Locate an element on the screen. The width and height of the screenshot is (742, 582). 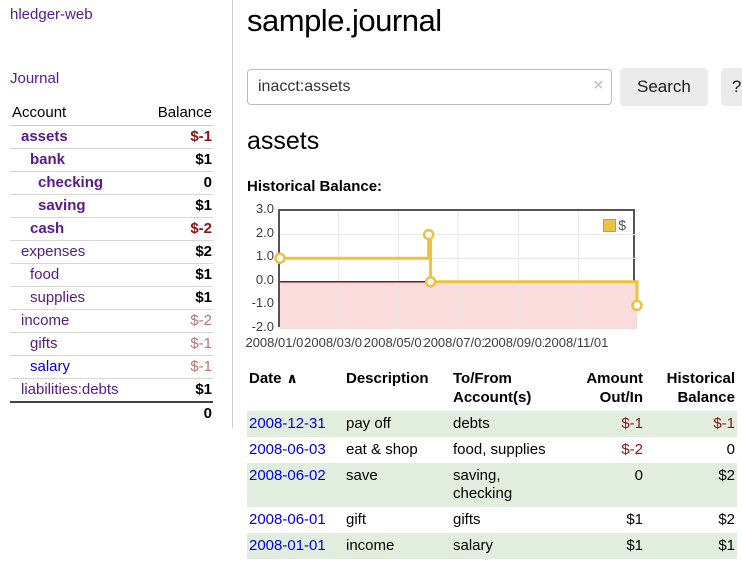
sort-ascending-icon: ∧ is located at coordinates (292, 378).